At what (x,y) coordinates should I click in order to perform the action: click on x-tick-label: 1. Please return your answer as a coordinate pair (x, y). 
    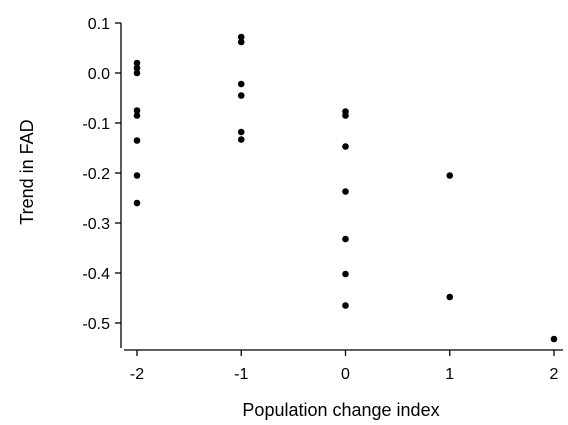
    Looking at the image, I should click on (449, 374).